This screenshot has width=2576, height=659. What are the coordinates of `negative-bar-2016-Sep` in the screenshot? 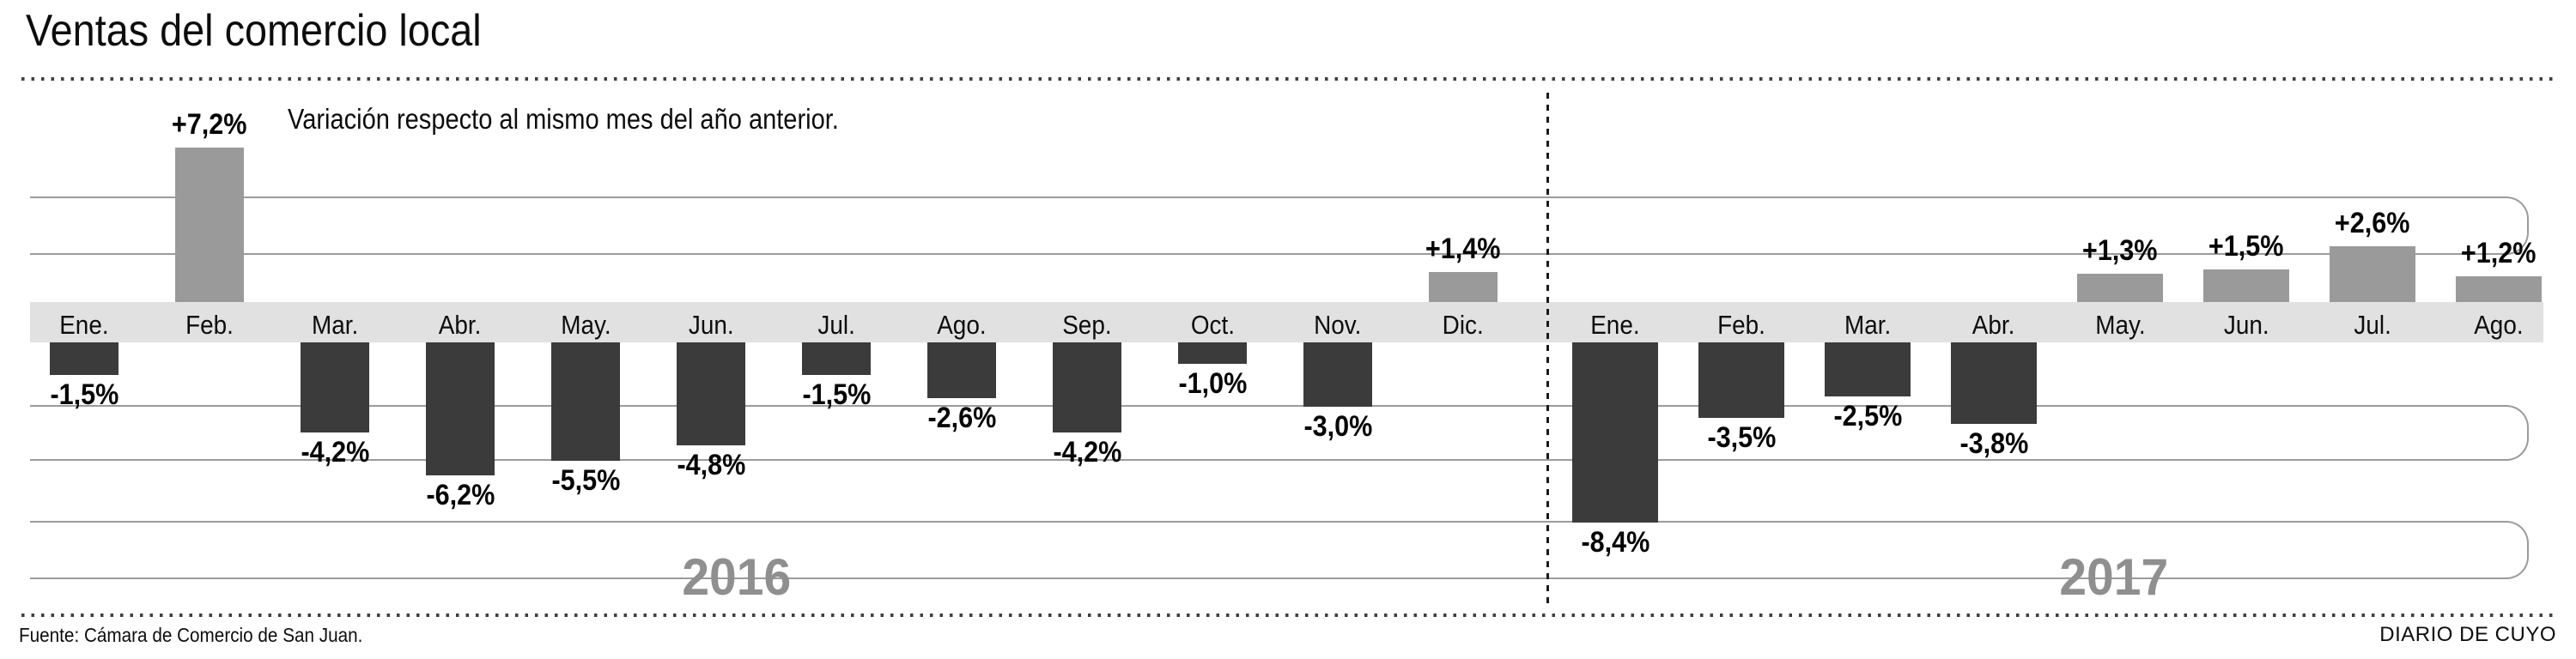 It's located at (1087, 387).